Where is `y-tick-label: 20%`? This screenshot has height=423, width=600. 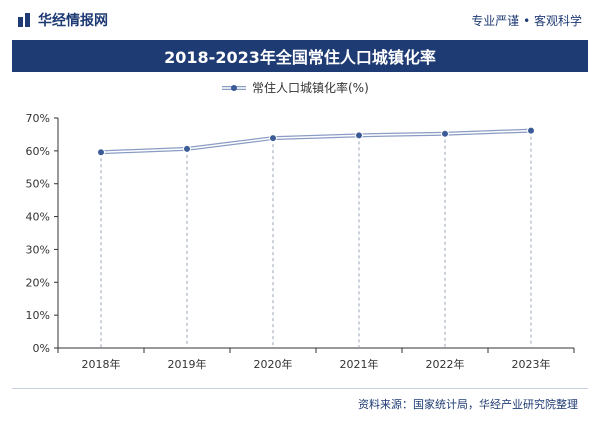 y-tick-label: 20% is located at coordinates (38, 282).